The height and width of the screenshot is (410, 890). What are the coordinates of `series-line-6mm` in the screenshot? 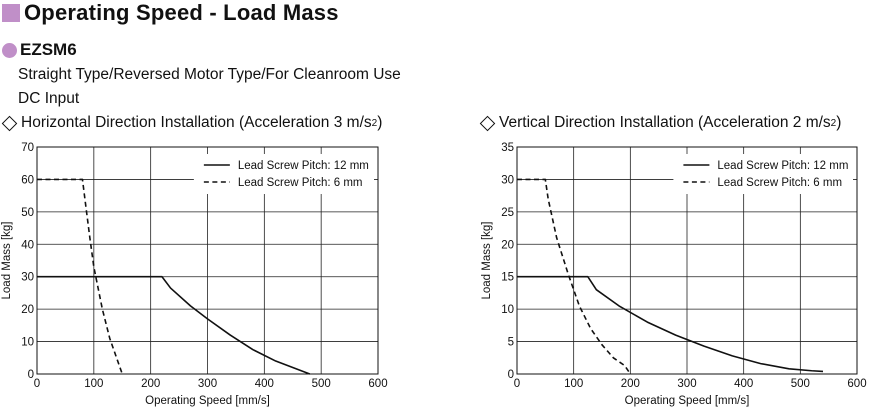 It's located at (80, 276).